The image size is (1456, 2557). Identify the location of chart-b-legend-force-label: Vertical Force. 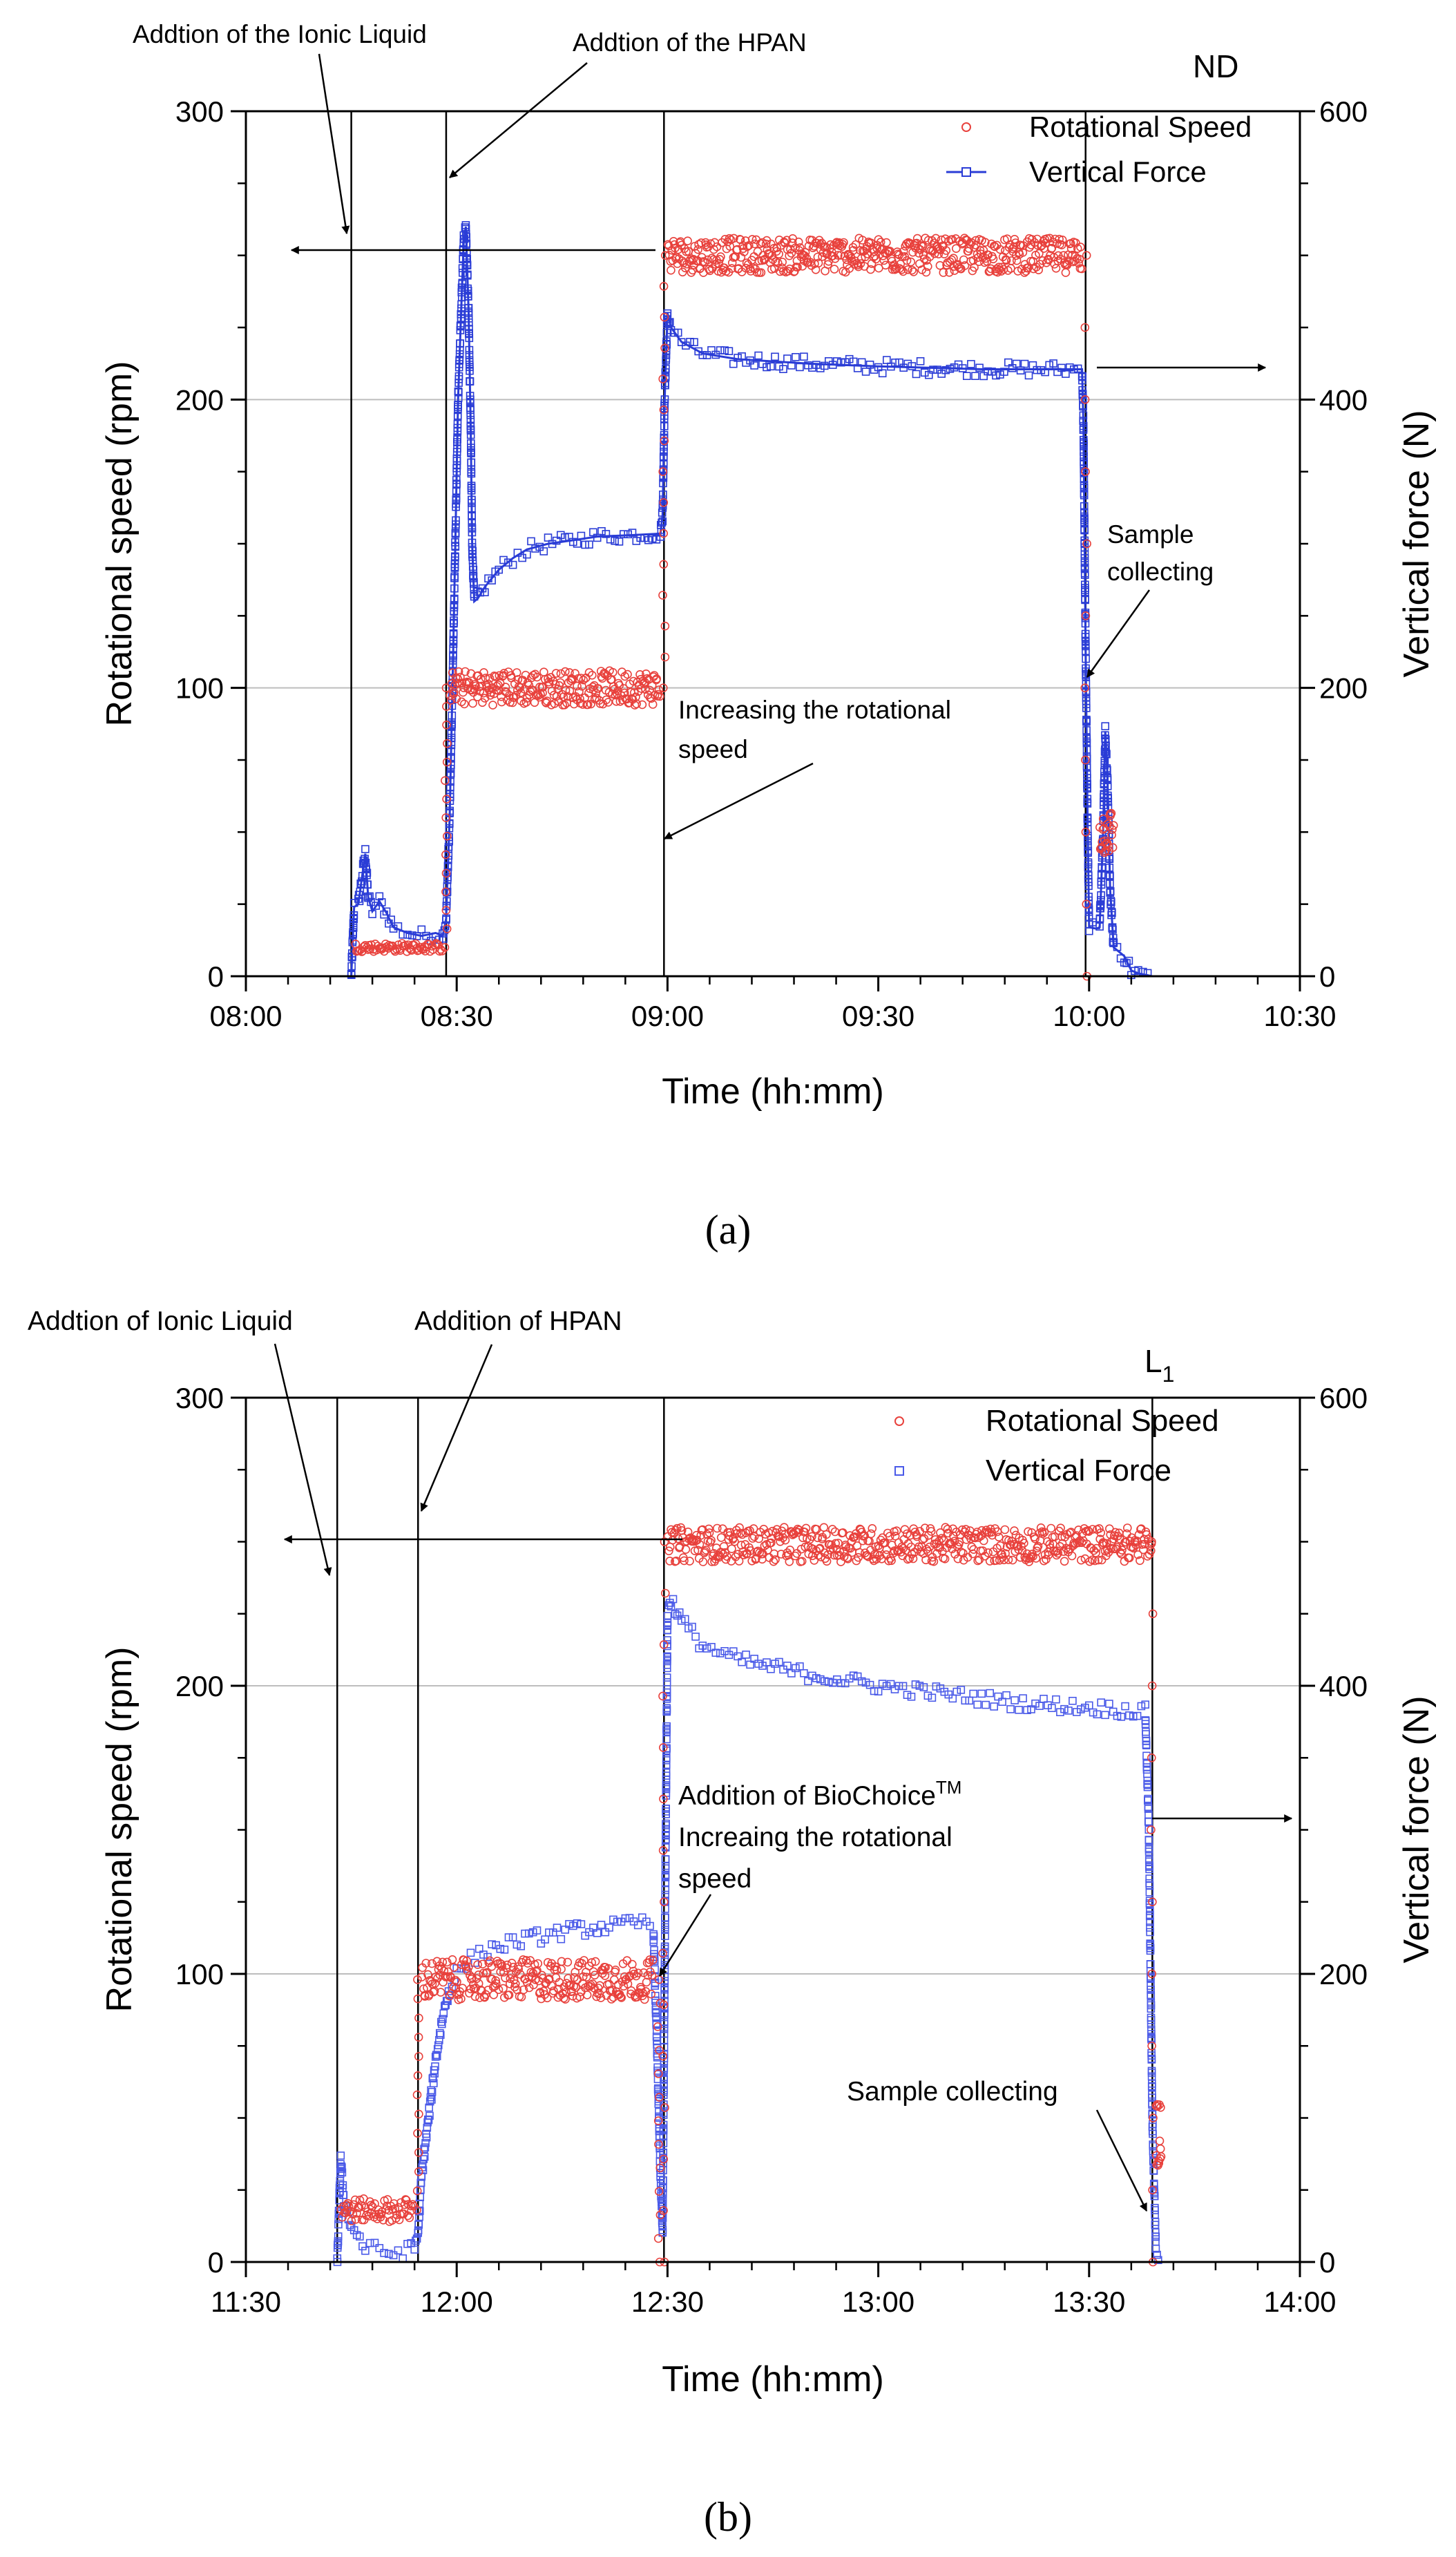
(1078, 1470).